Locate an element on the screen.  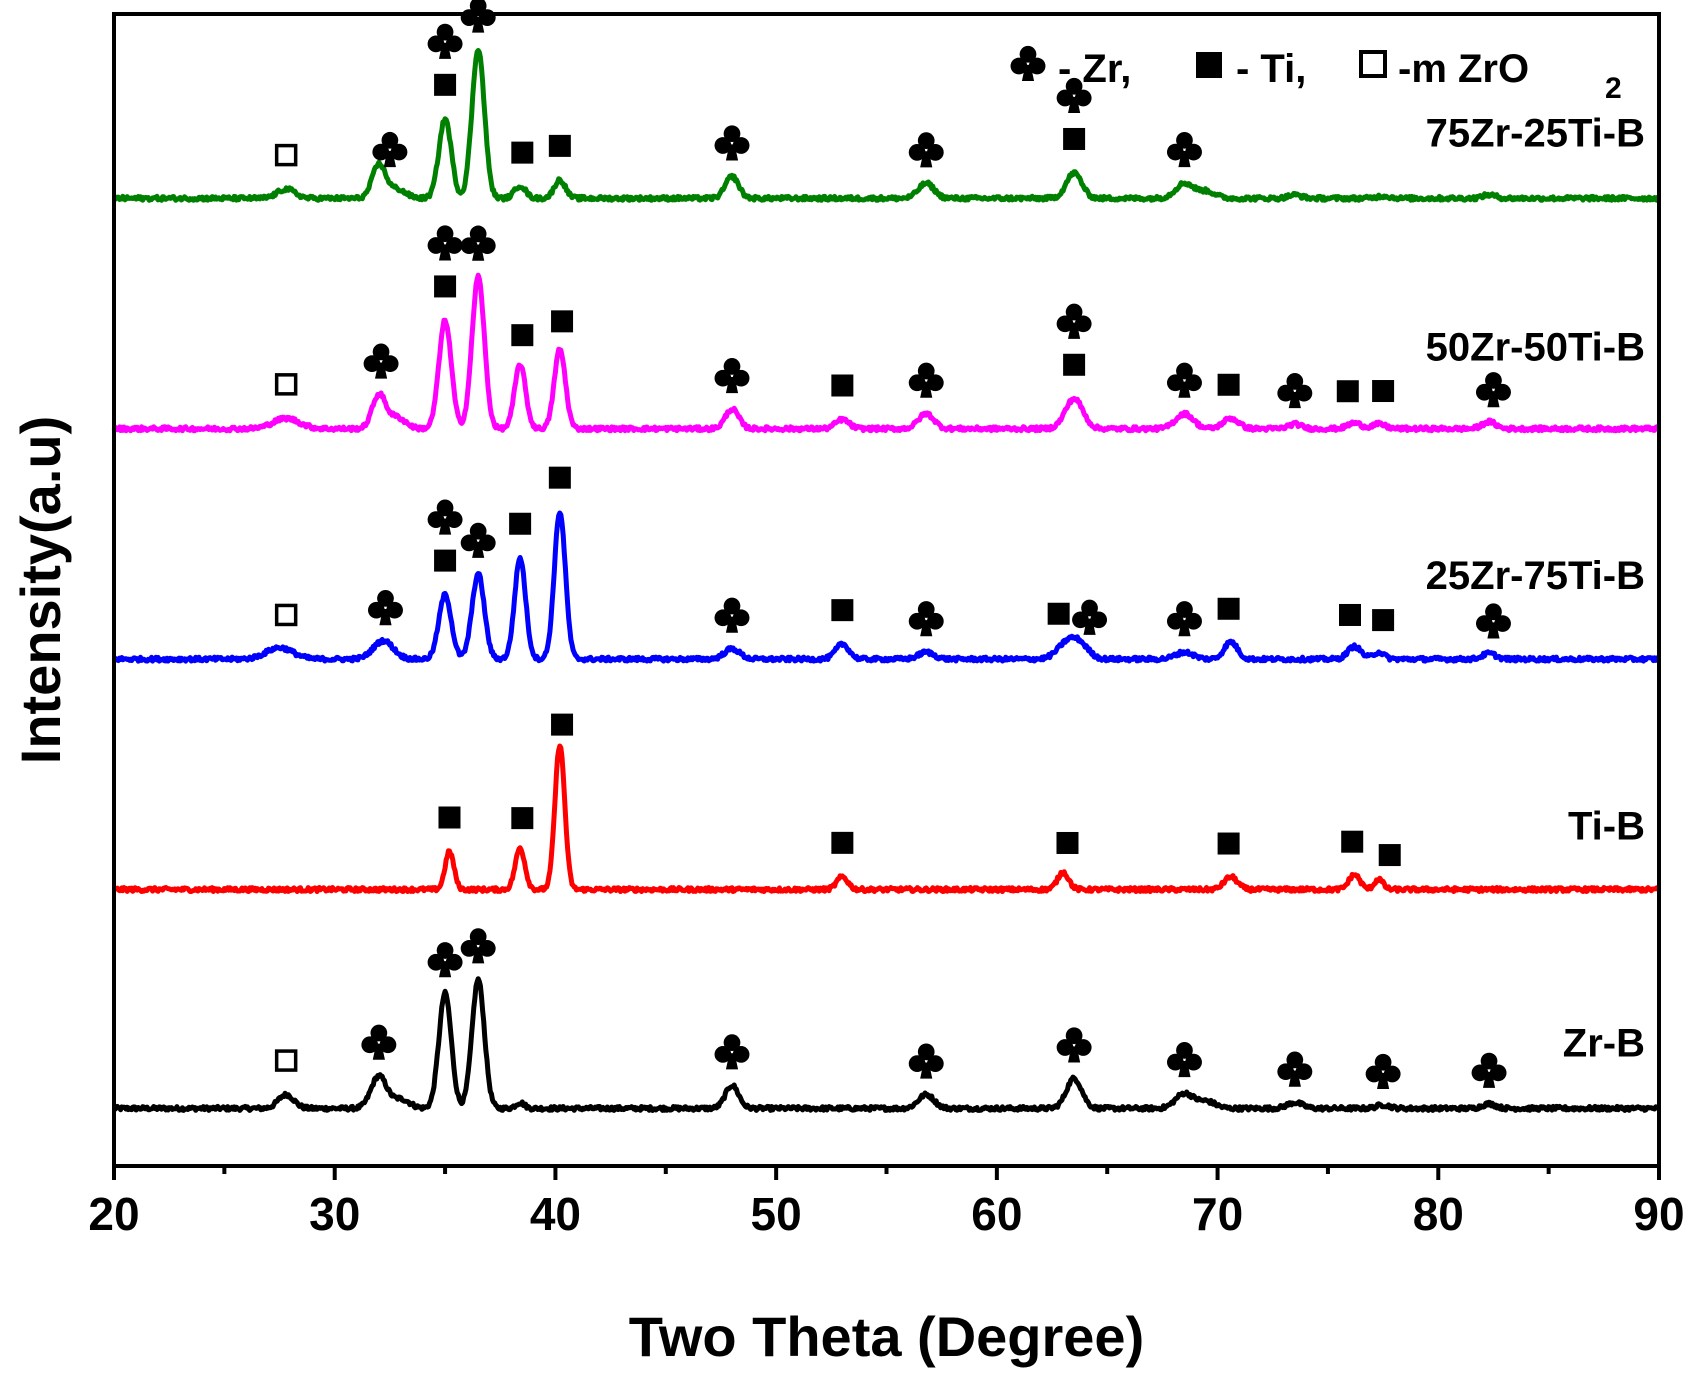
series-line-50Zr-50Ti-B is located at coordinates (886, 353).